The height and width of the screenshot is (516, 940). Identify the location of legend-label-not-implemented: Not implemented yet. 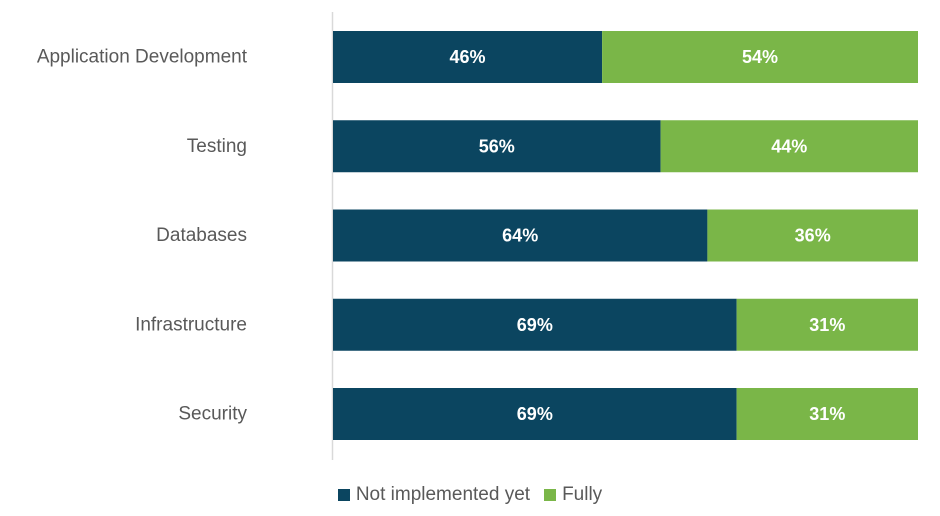
(443, 494).